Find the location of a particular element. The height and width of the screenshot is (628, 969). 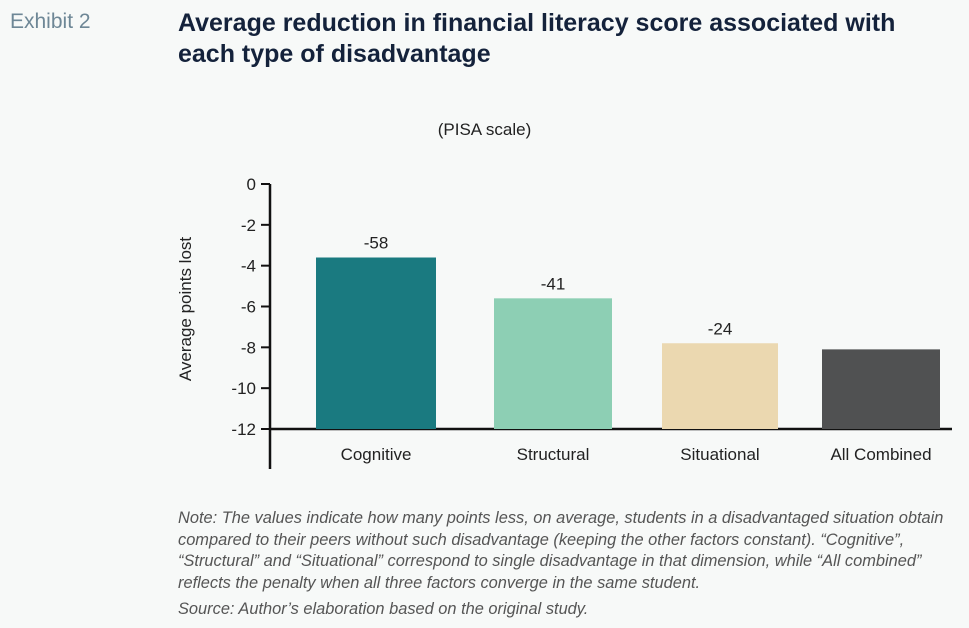

y-tick-label: -6 is located at coordinates (248, 307).